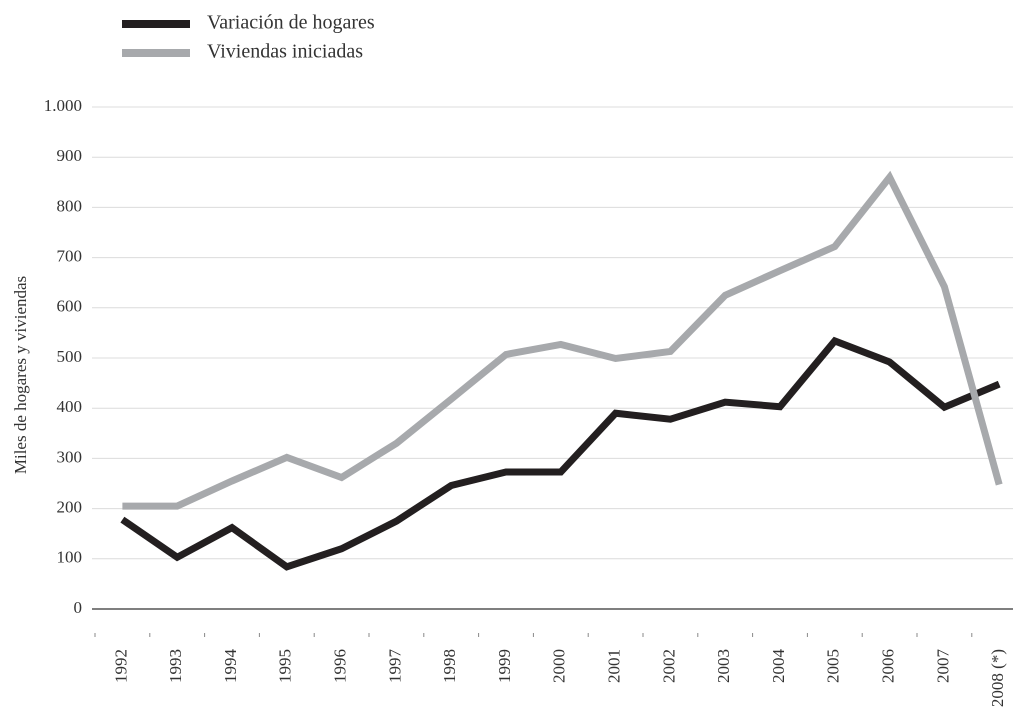 This screenshot has width=1013, height=713. I want to click on x-tick-label: 1997, so click(394, 666).